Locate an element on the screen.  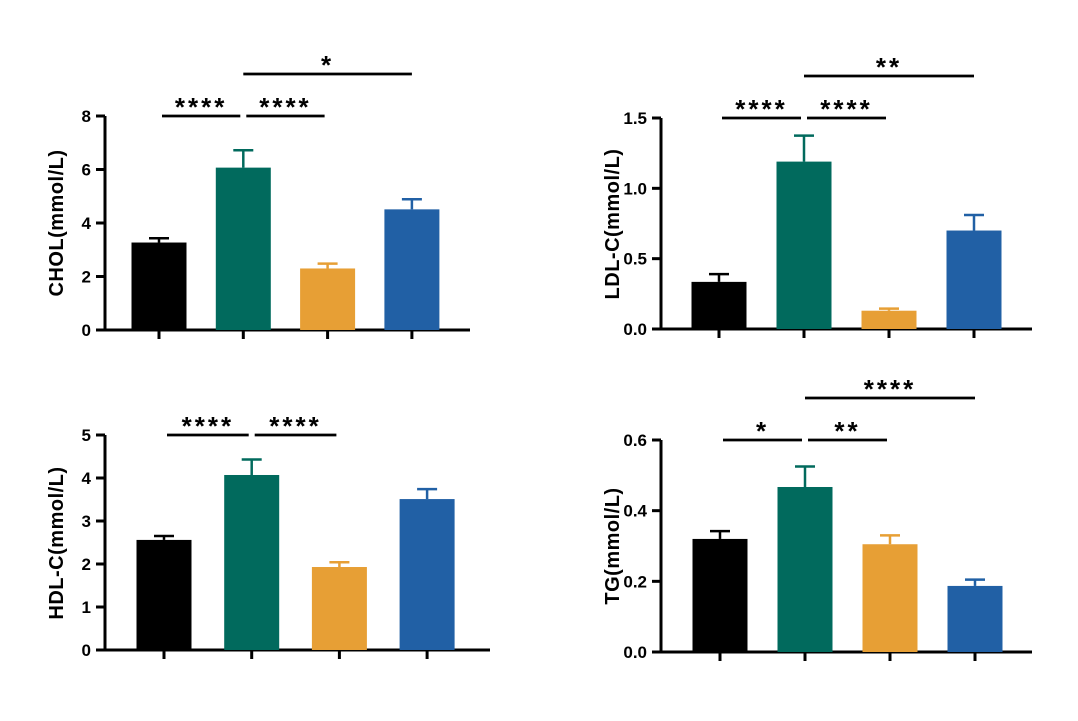
y-tick-label: 1.0 is located at coordinates (635, 188).